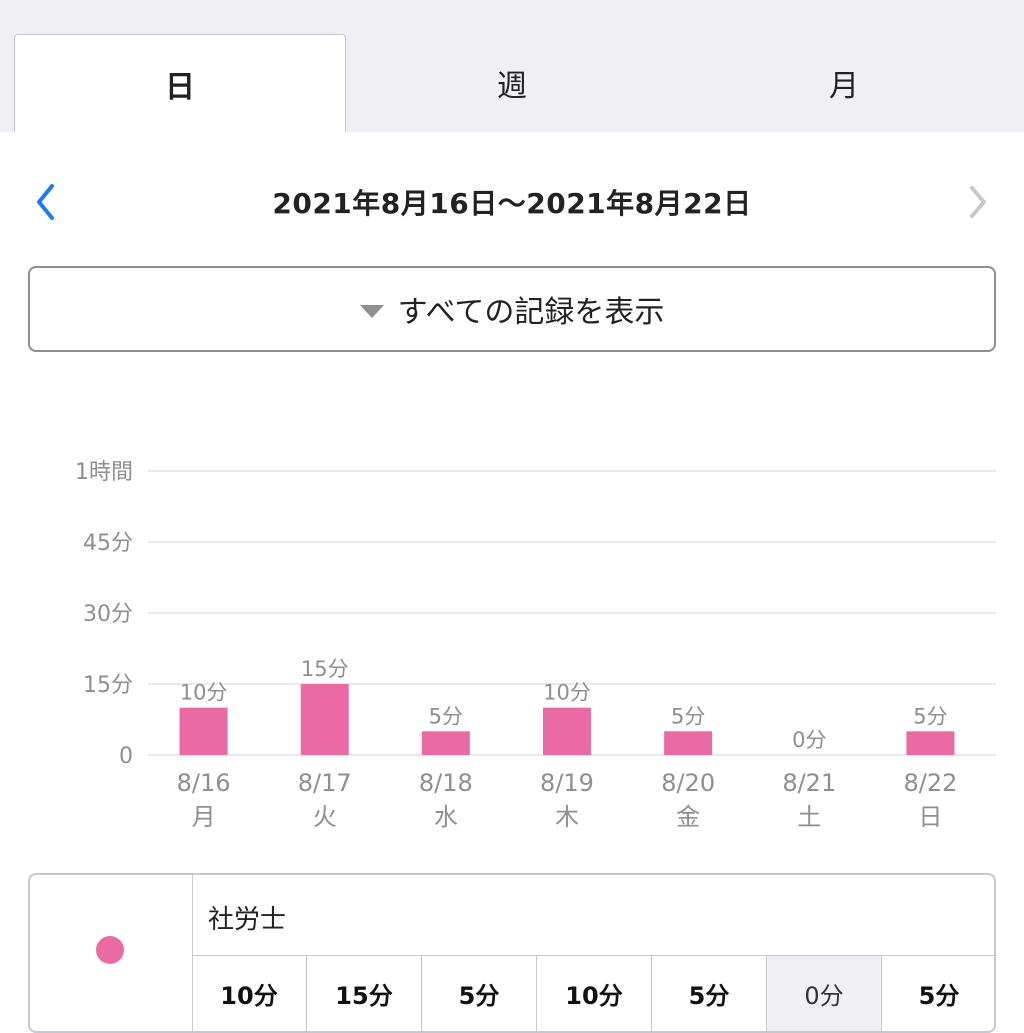 This screenshot has height=1033, width=1024. I want to click on x-tick-weekday: 火, so click(325, 817).